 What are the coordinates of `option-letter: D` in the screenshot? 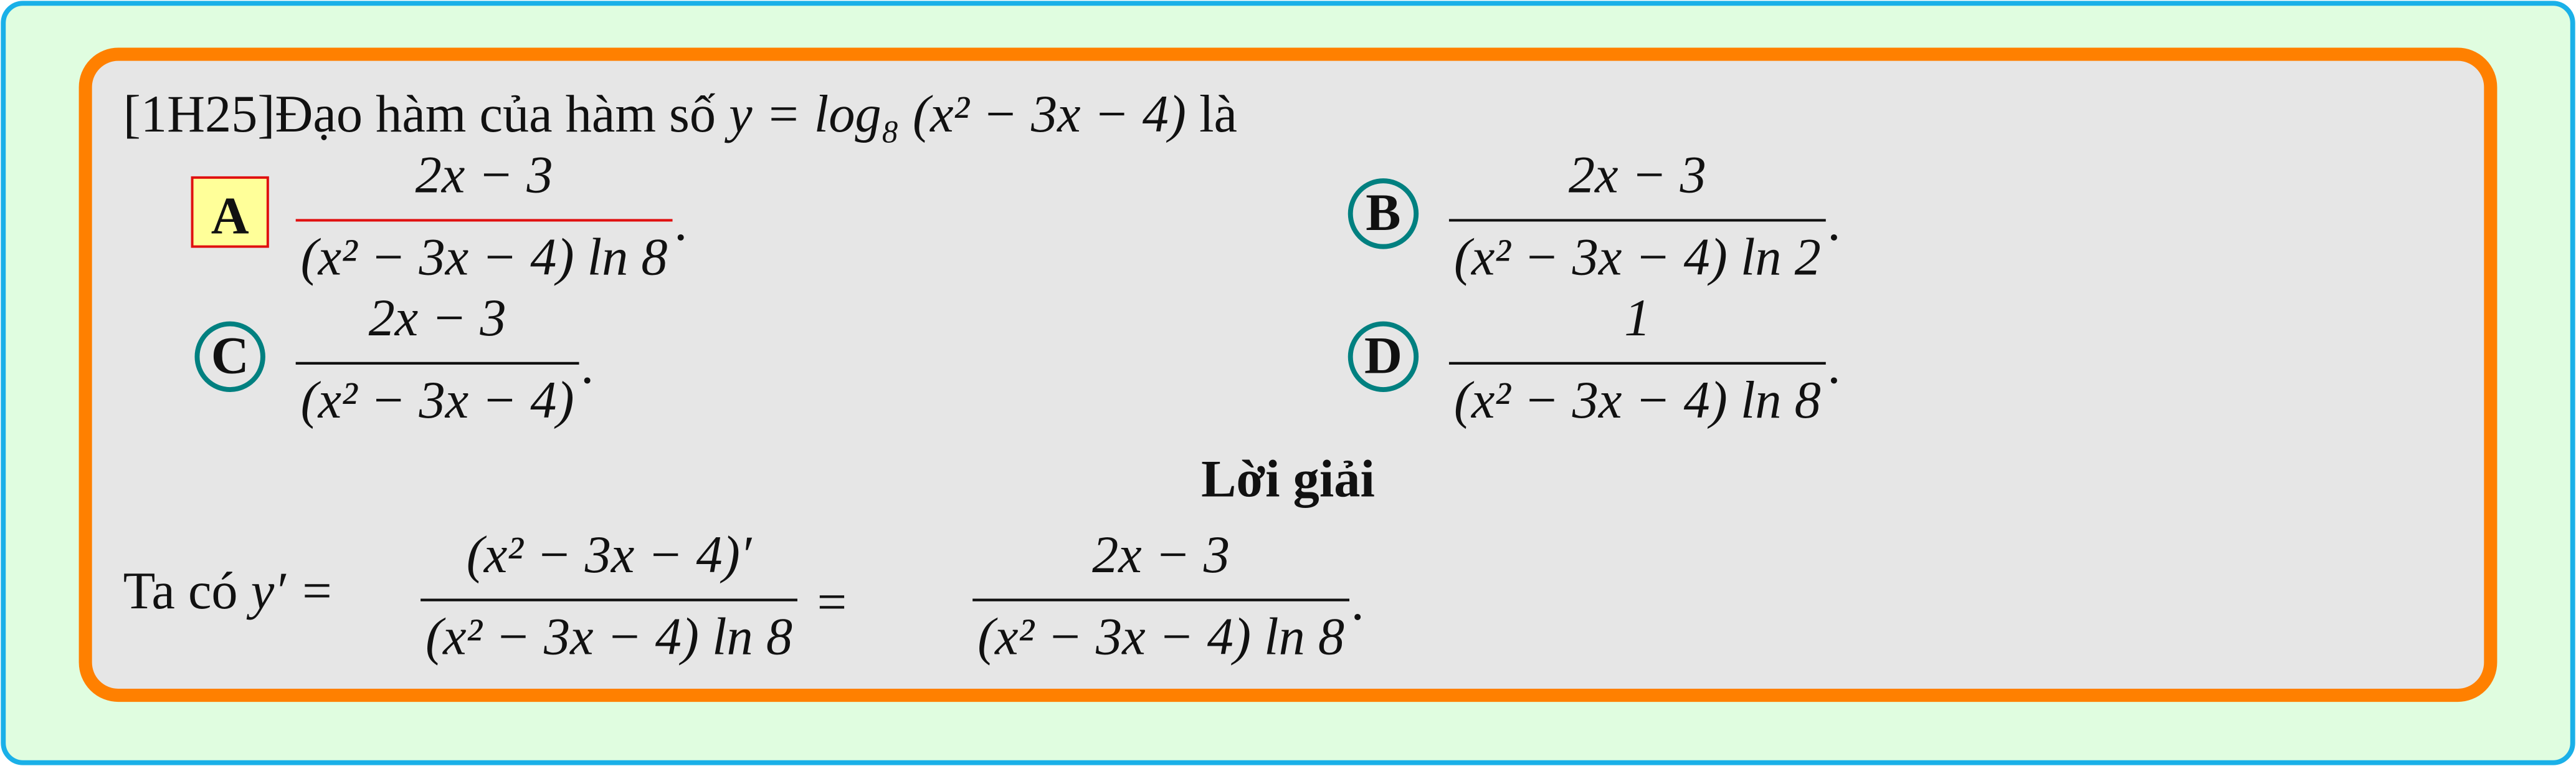 It's located at (1383, 356).